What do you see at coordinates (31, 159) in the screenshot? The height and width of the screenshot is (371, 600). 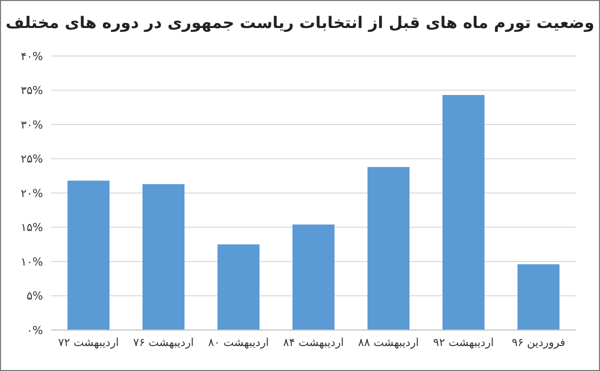 I see `y-tick-label: ۲۵%` at bounding box center [31, 159].